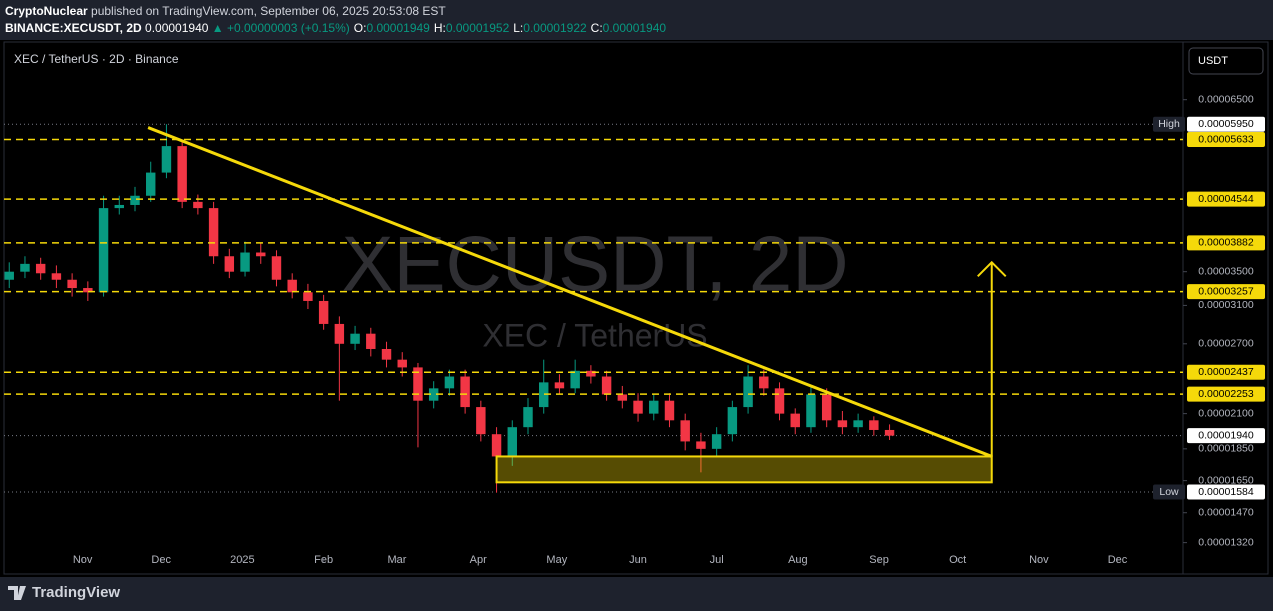 This screenshot has width=1273, height=611. I want to click on ohlc-key: H:, so click(440, 28).